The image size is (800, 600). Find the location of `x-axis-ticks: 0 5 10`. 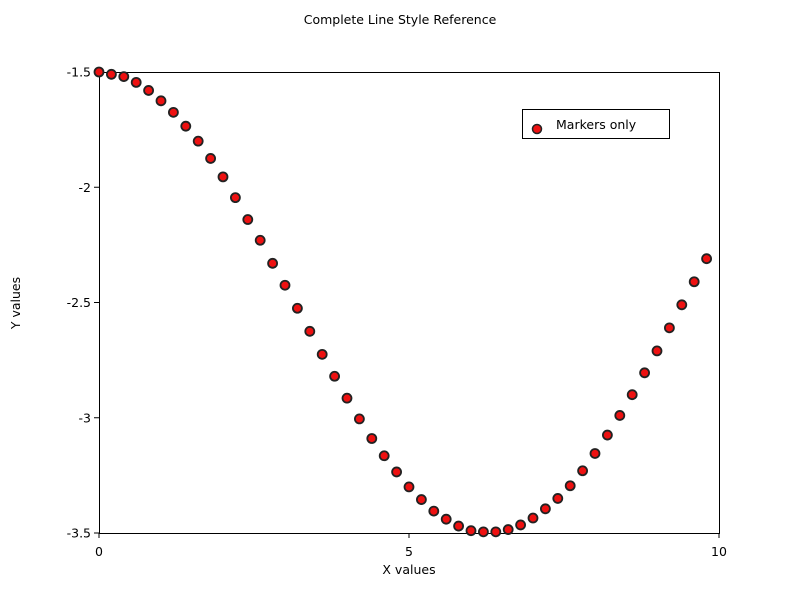

x-axis-ticks: 0 5 10 is located at coordinates (411, 546).